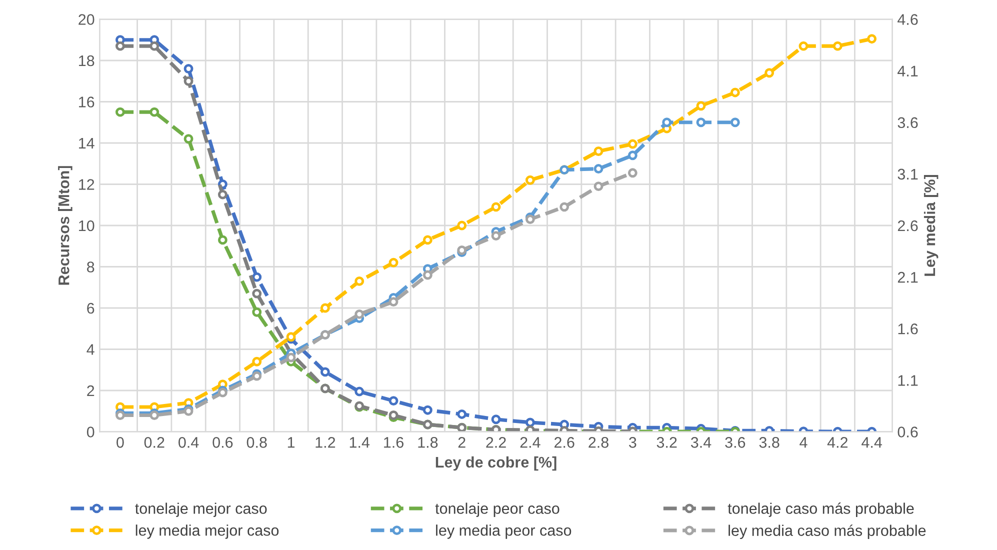  I want to click on y-tick-label: 0, so click(90, 432).